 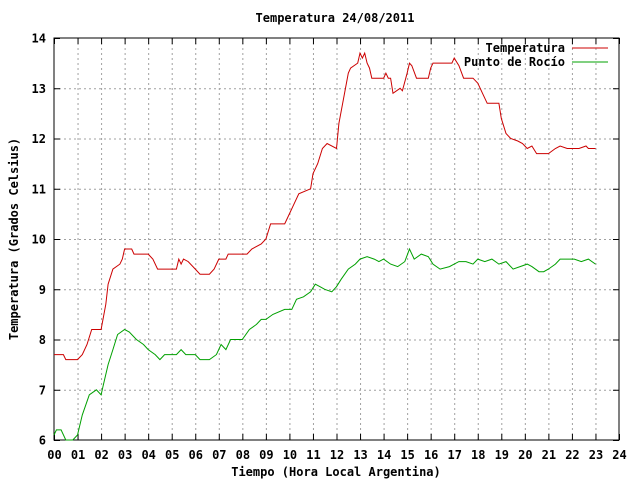 I want to click on y-tick-label: 8, so click(x=42, y=340).